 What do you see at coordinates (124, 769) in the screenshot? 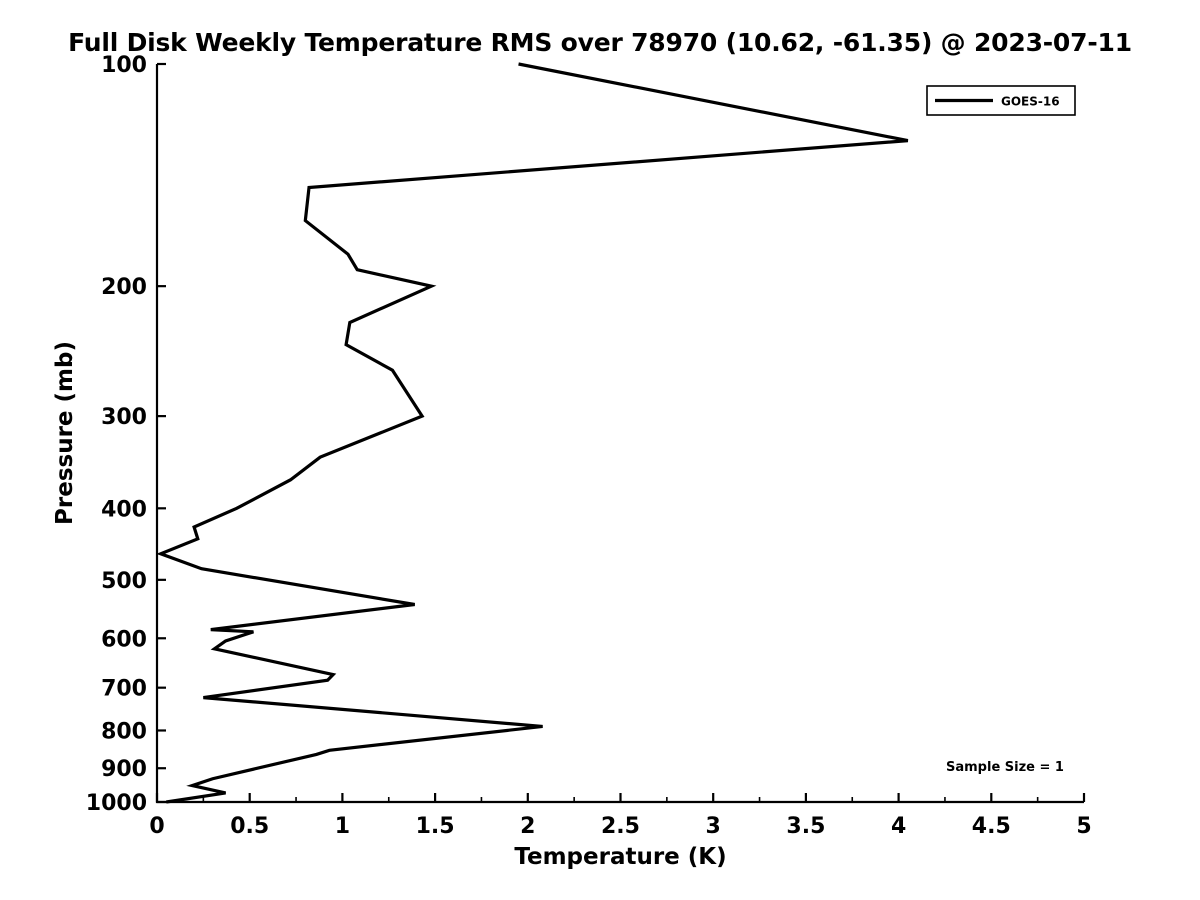
I see `y-tick-label: 900` at bounding box center [124, 769].